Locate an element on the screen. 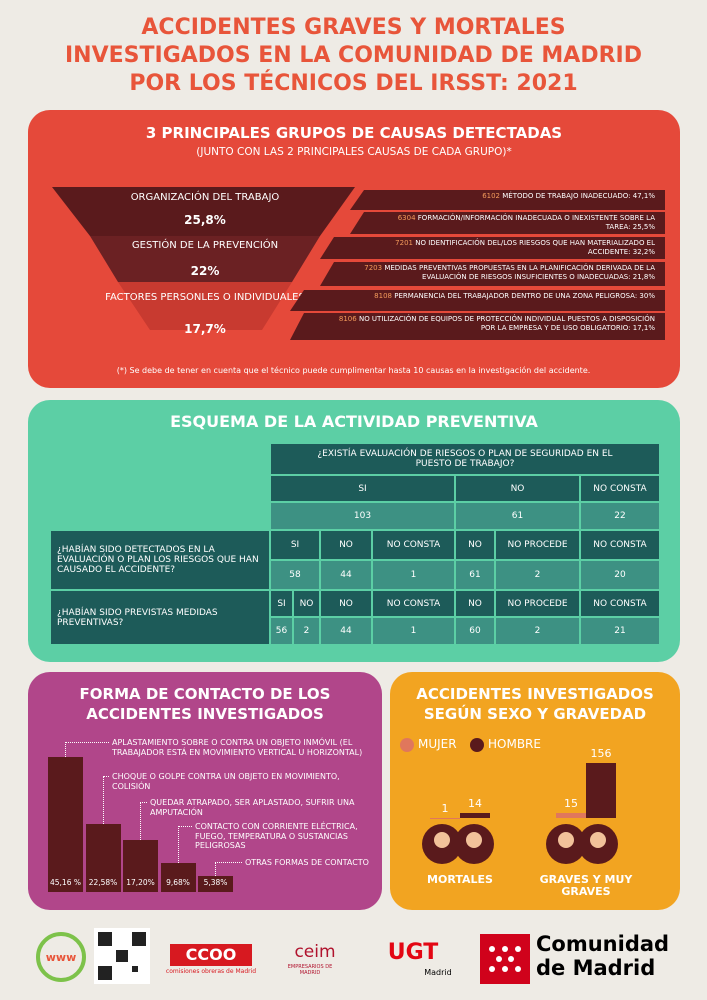  web-icon: www is located at coordinates (61, 957).